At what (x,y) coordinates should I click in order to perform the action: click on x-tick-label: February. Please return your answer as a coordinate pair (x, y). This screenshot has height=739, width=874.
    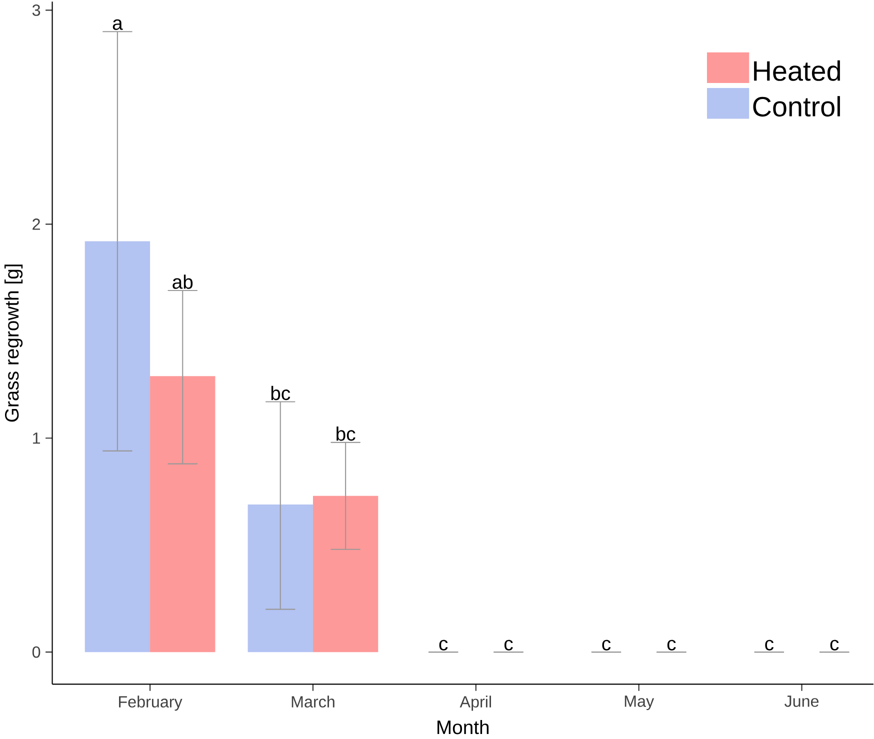
    Looking at the image, I should click on (150, 703).